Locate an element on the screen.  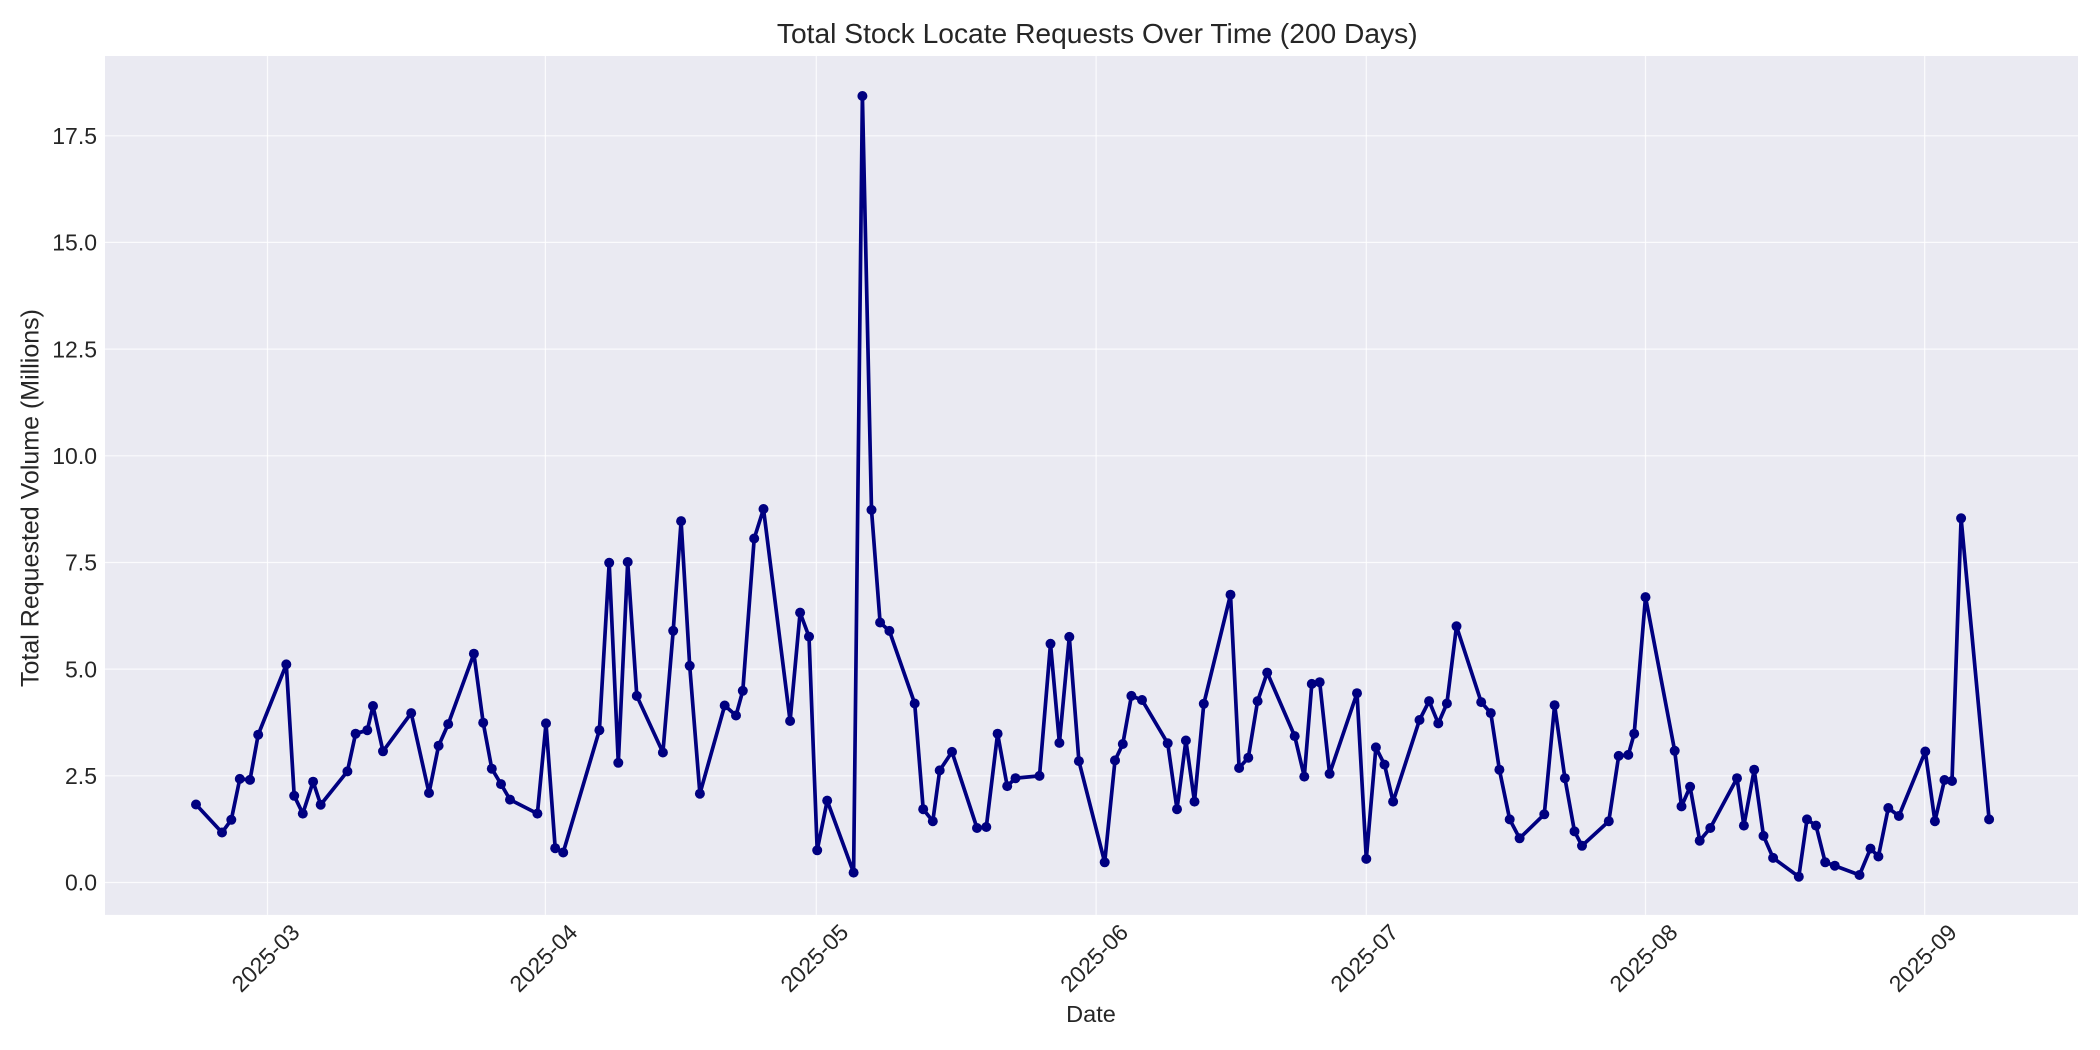
svg-text: Date is located at coordinates (1091, 1014).